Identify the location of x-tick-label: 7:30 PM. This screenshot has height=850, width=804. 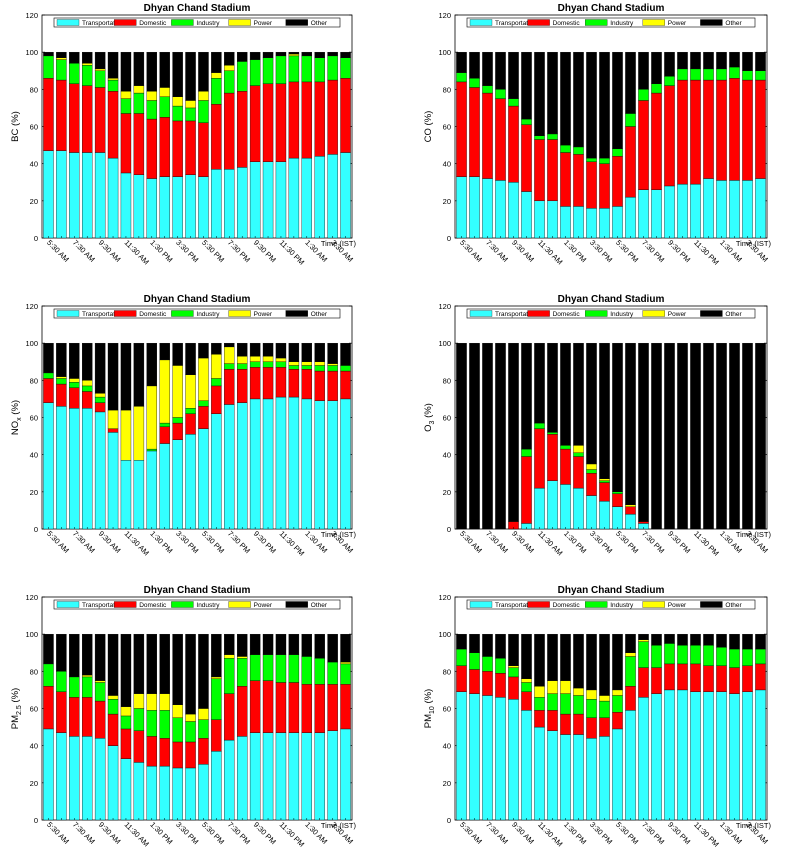
(239, 251).